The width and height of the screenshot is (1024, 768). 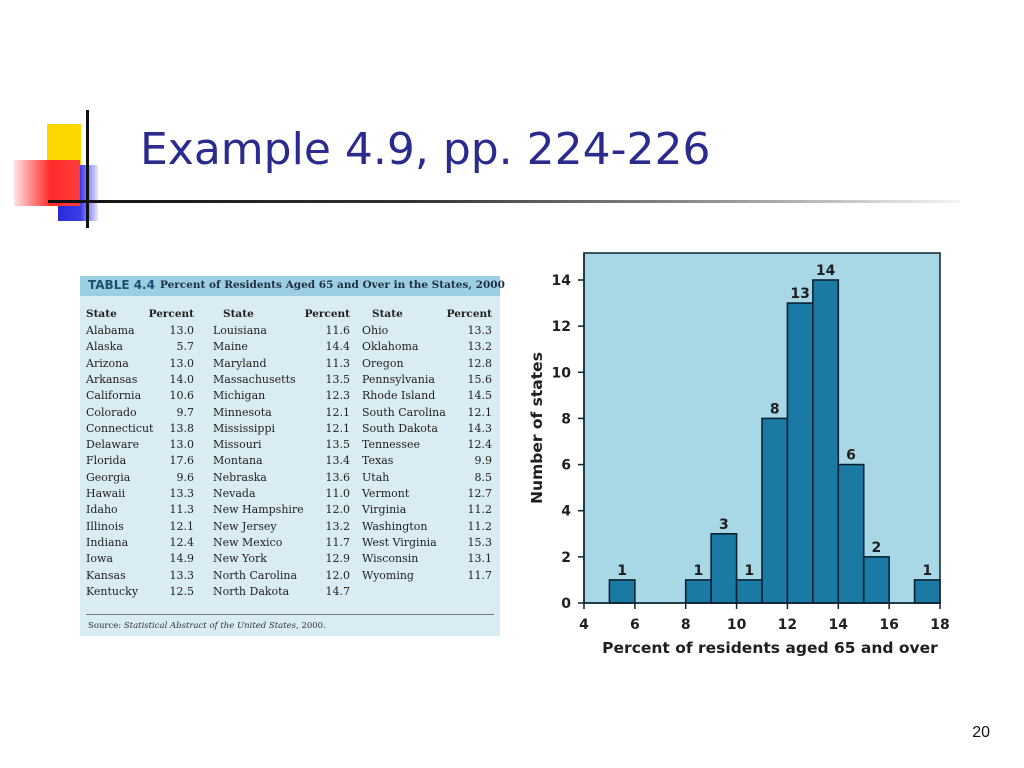 I want to click on y-tick-label: 0, so click(x=566, y=604).